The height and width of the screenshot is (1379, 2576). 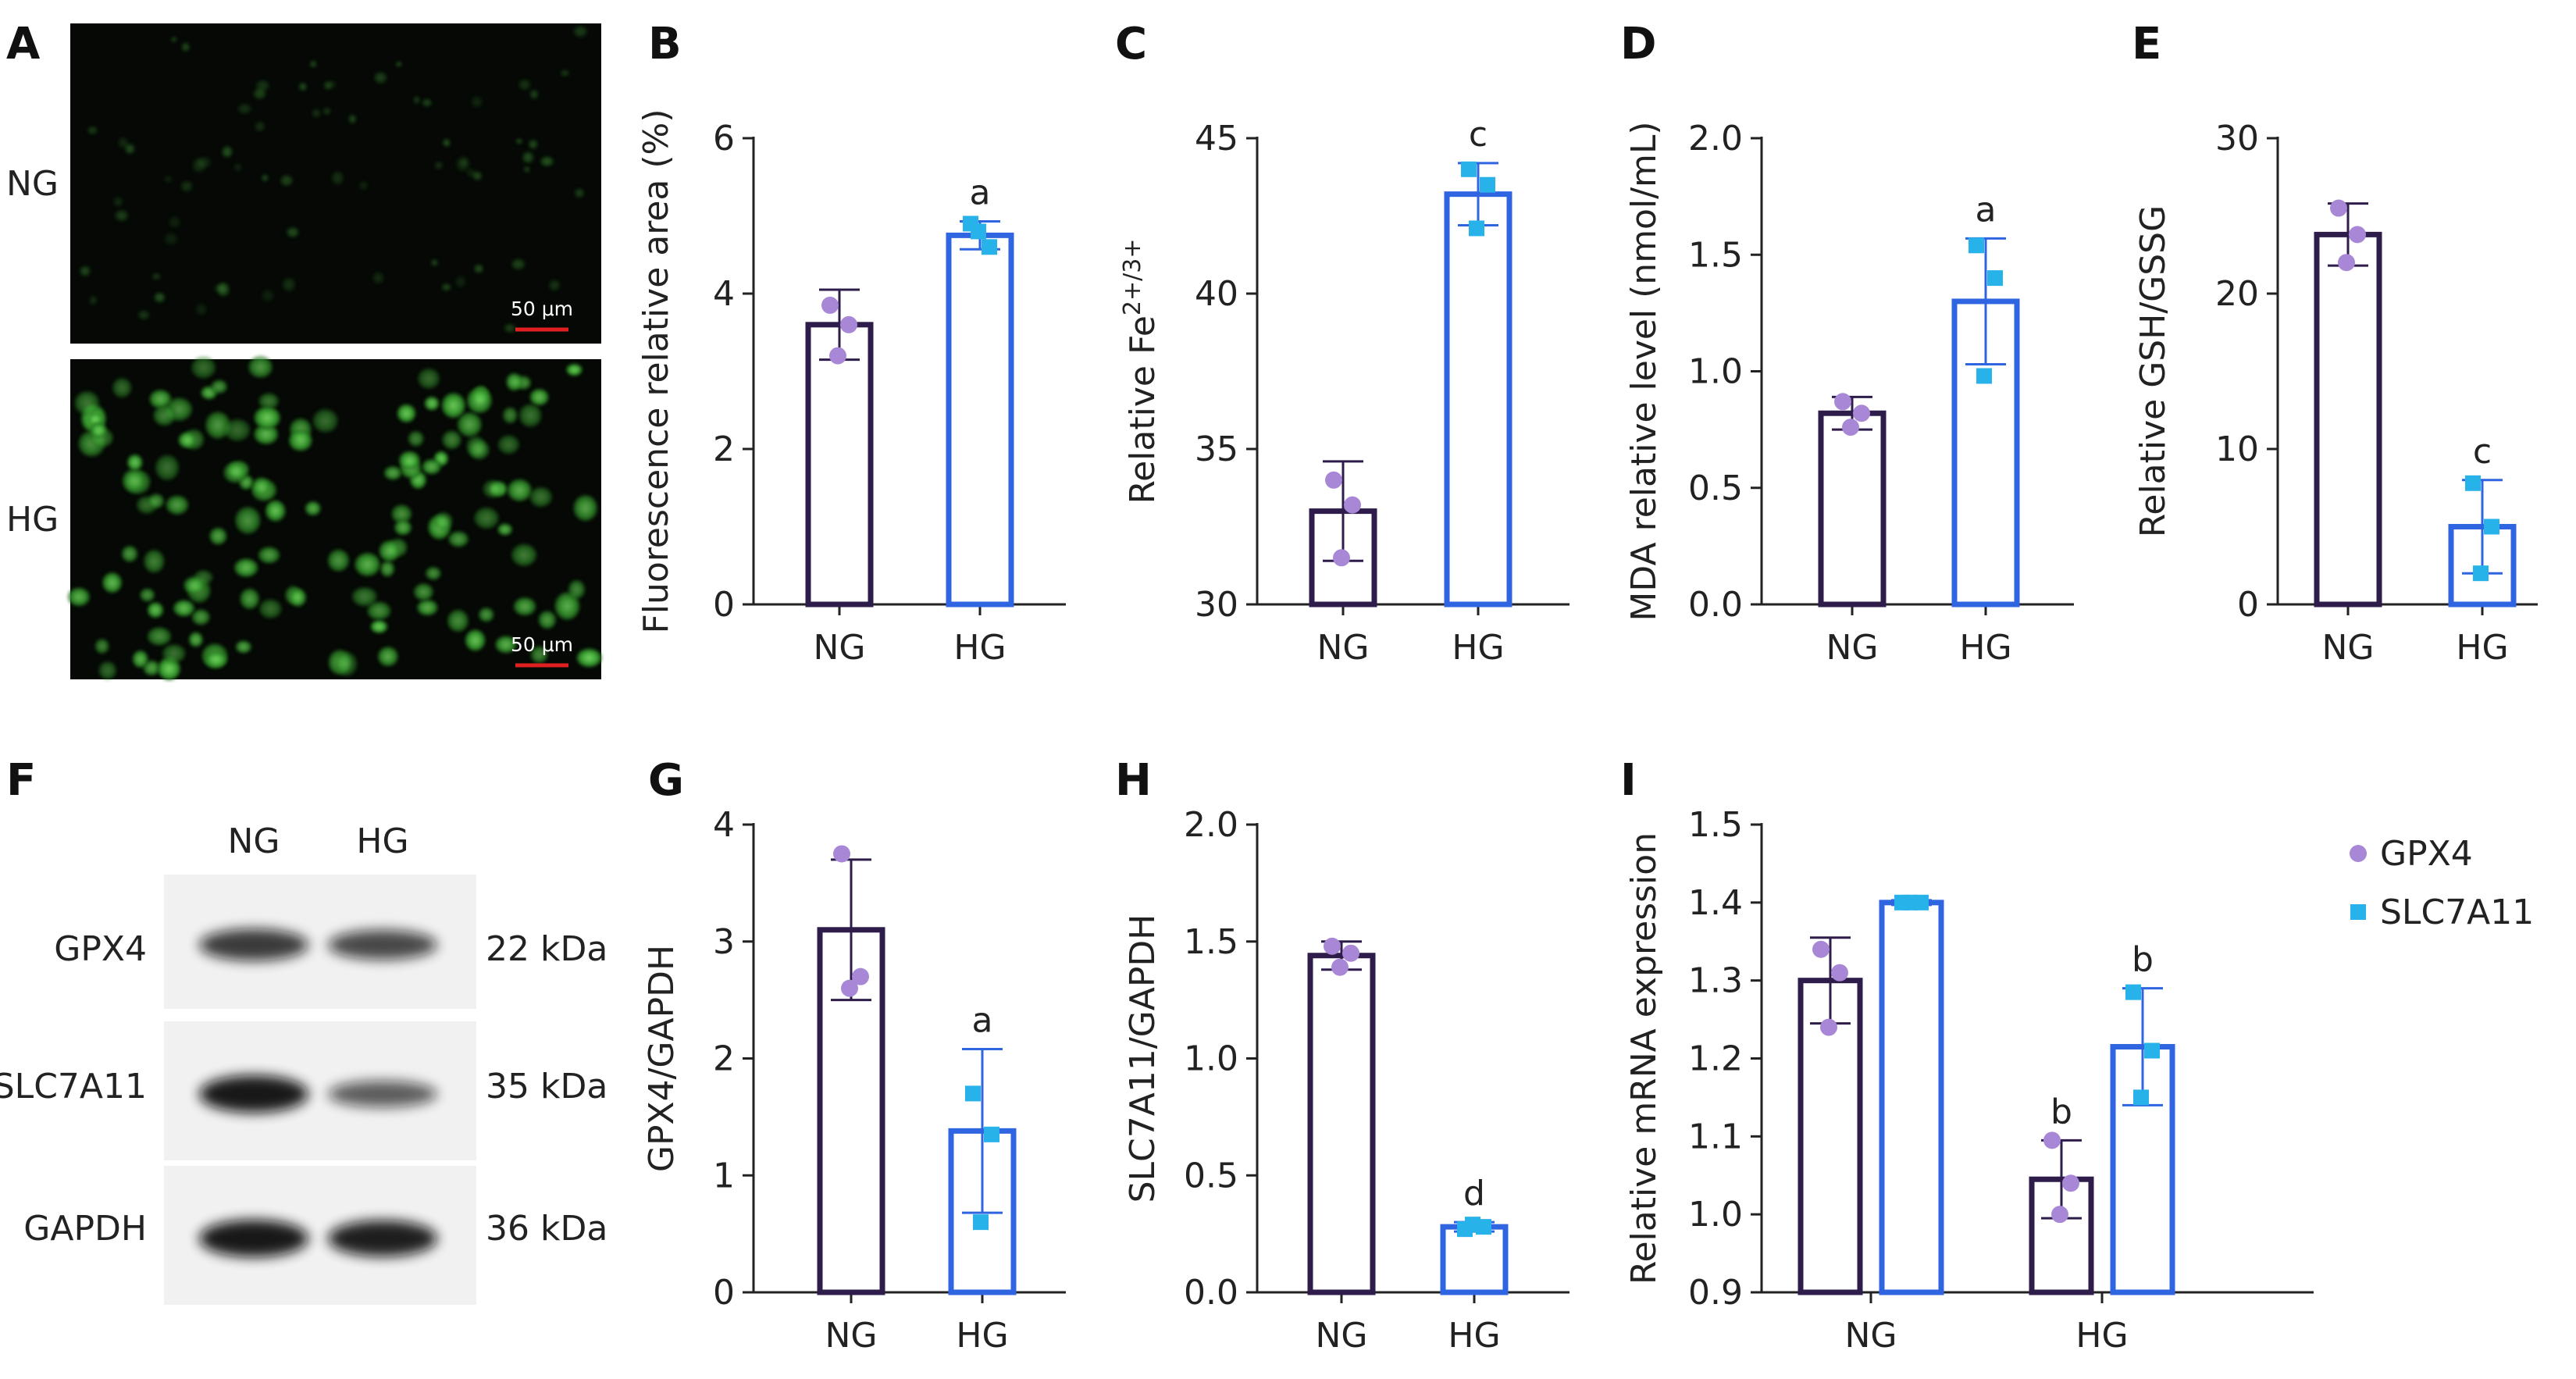 What do you see at coordinates (542, 309) in the screenshot?
I see `scale-label-ng: 50 μm` at bounding box center [542, 309].